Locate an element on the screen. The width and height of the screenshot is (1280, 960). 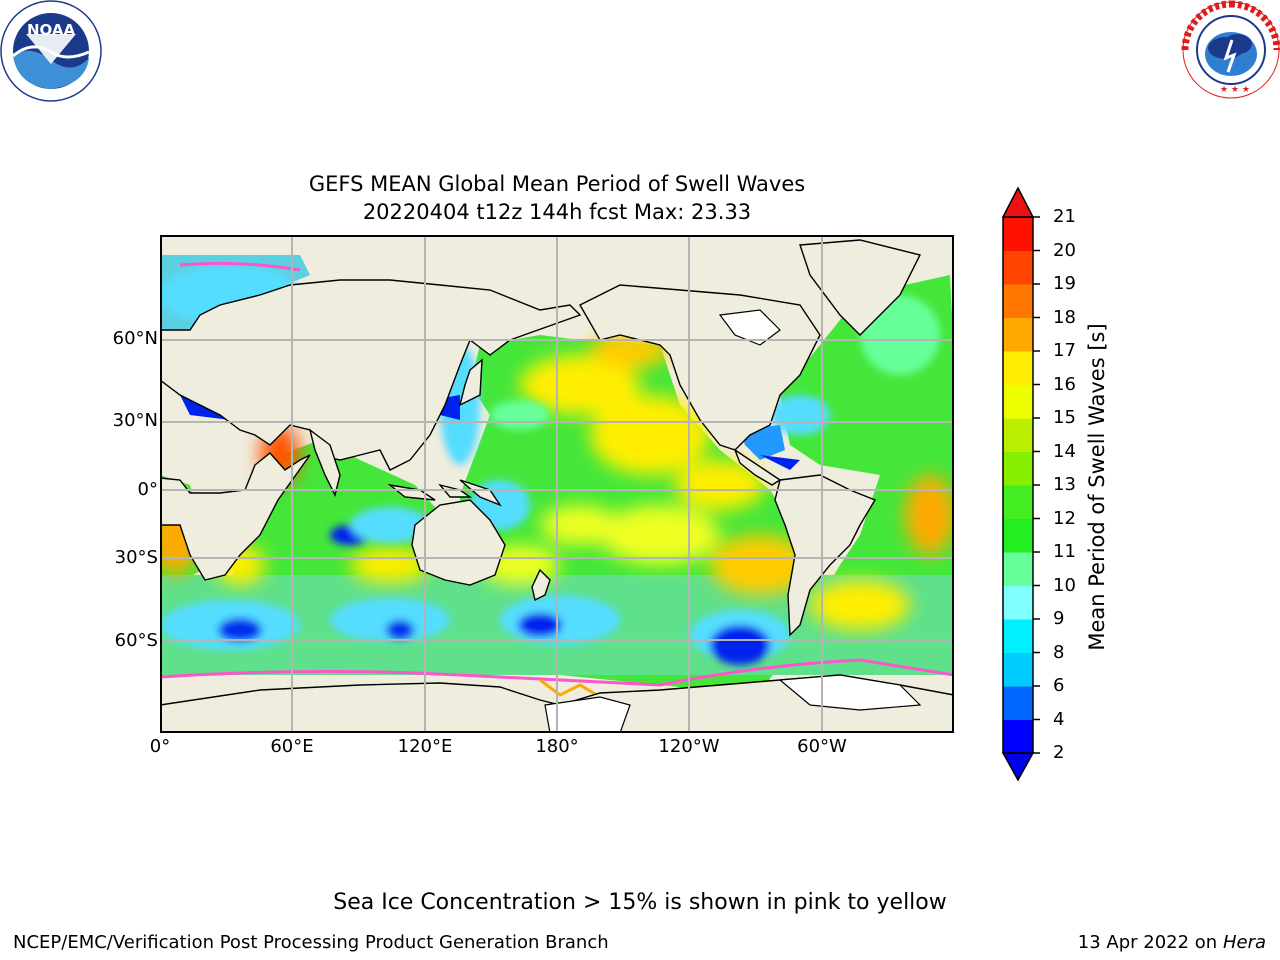
footer-date-text: 13 Apr 2022 on is located at coordinates (1150, 942).